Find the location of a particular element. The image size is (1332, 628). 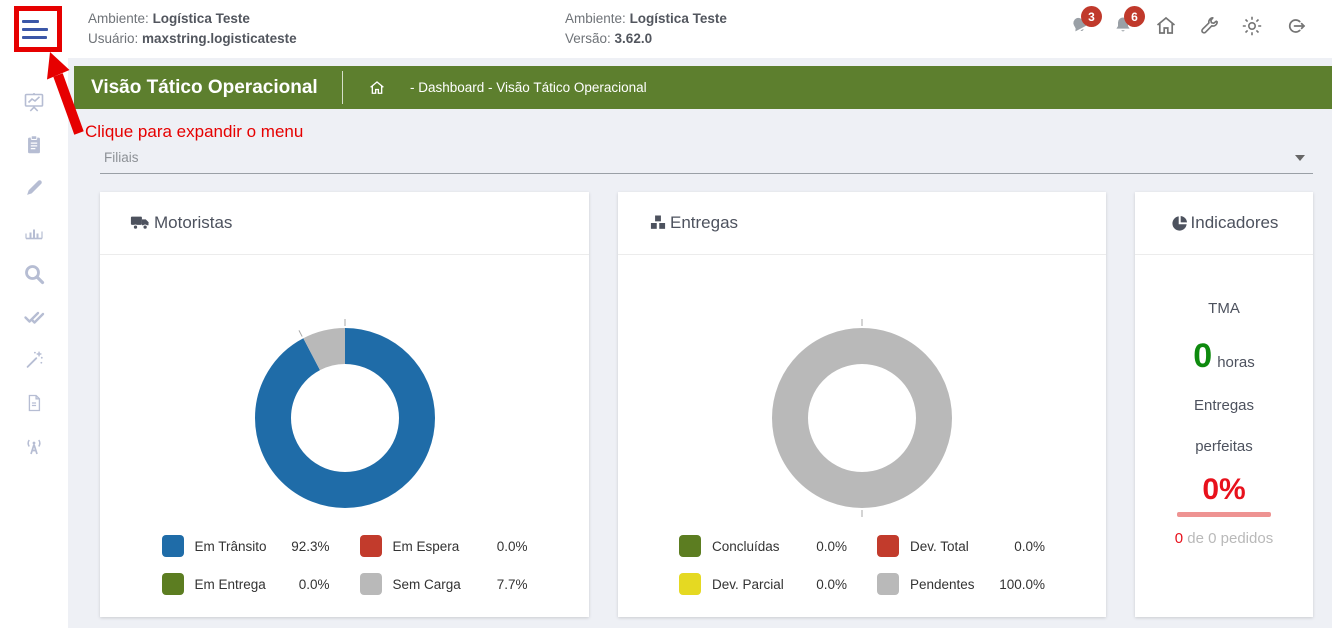

tma-unit: horas is located at coordinates (1236, 362).